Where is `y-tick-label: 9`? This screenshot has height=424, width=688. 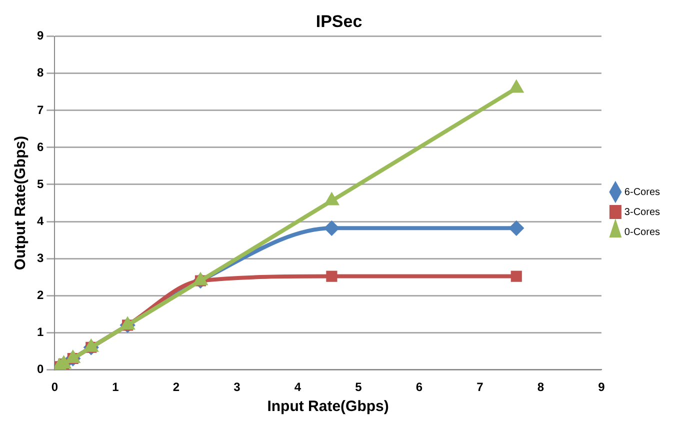
y-tick-label: 9 is located at coordinates (40, 35).